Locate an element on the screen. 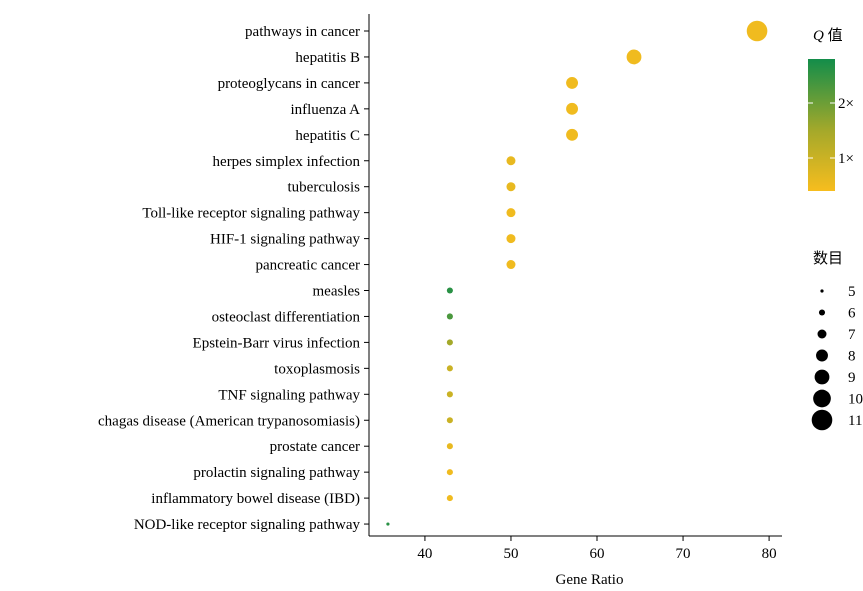  size-legend-label: 6 is located at coordinates (852, 314).